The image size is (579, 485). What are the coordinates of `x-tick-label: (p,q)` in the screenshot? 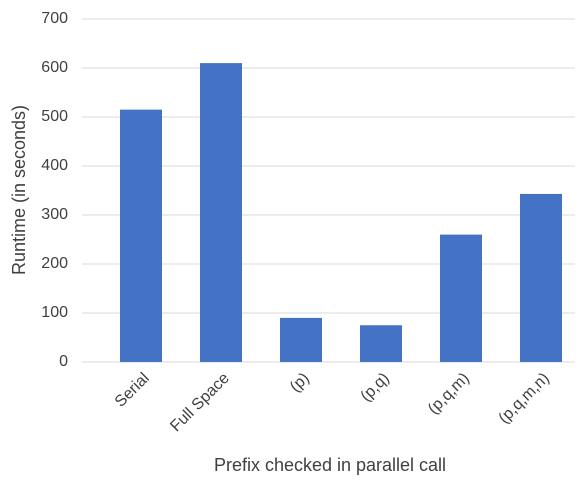 It's located at (375, 387).